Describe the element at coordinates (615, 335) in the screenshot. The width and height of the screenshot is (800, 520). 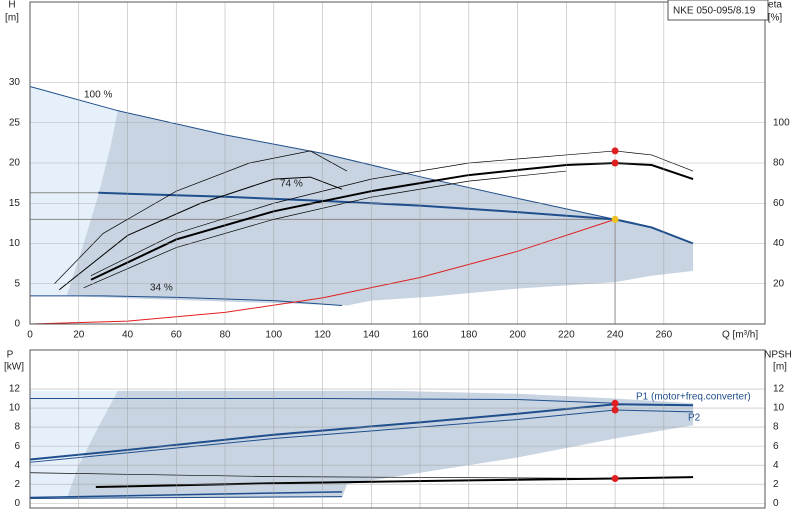
I see `x-tick-label: 240` at that location.